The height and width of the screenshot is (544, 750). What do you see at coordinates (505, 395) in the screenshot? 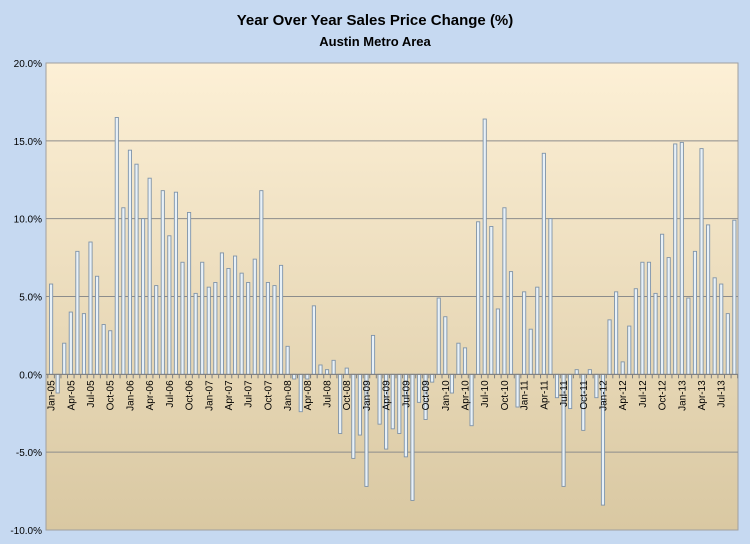
I see `x-tick-label: Oct-10` at bounding box center [505, 395].